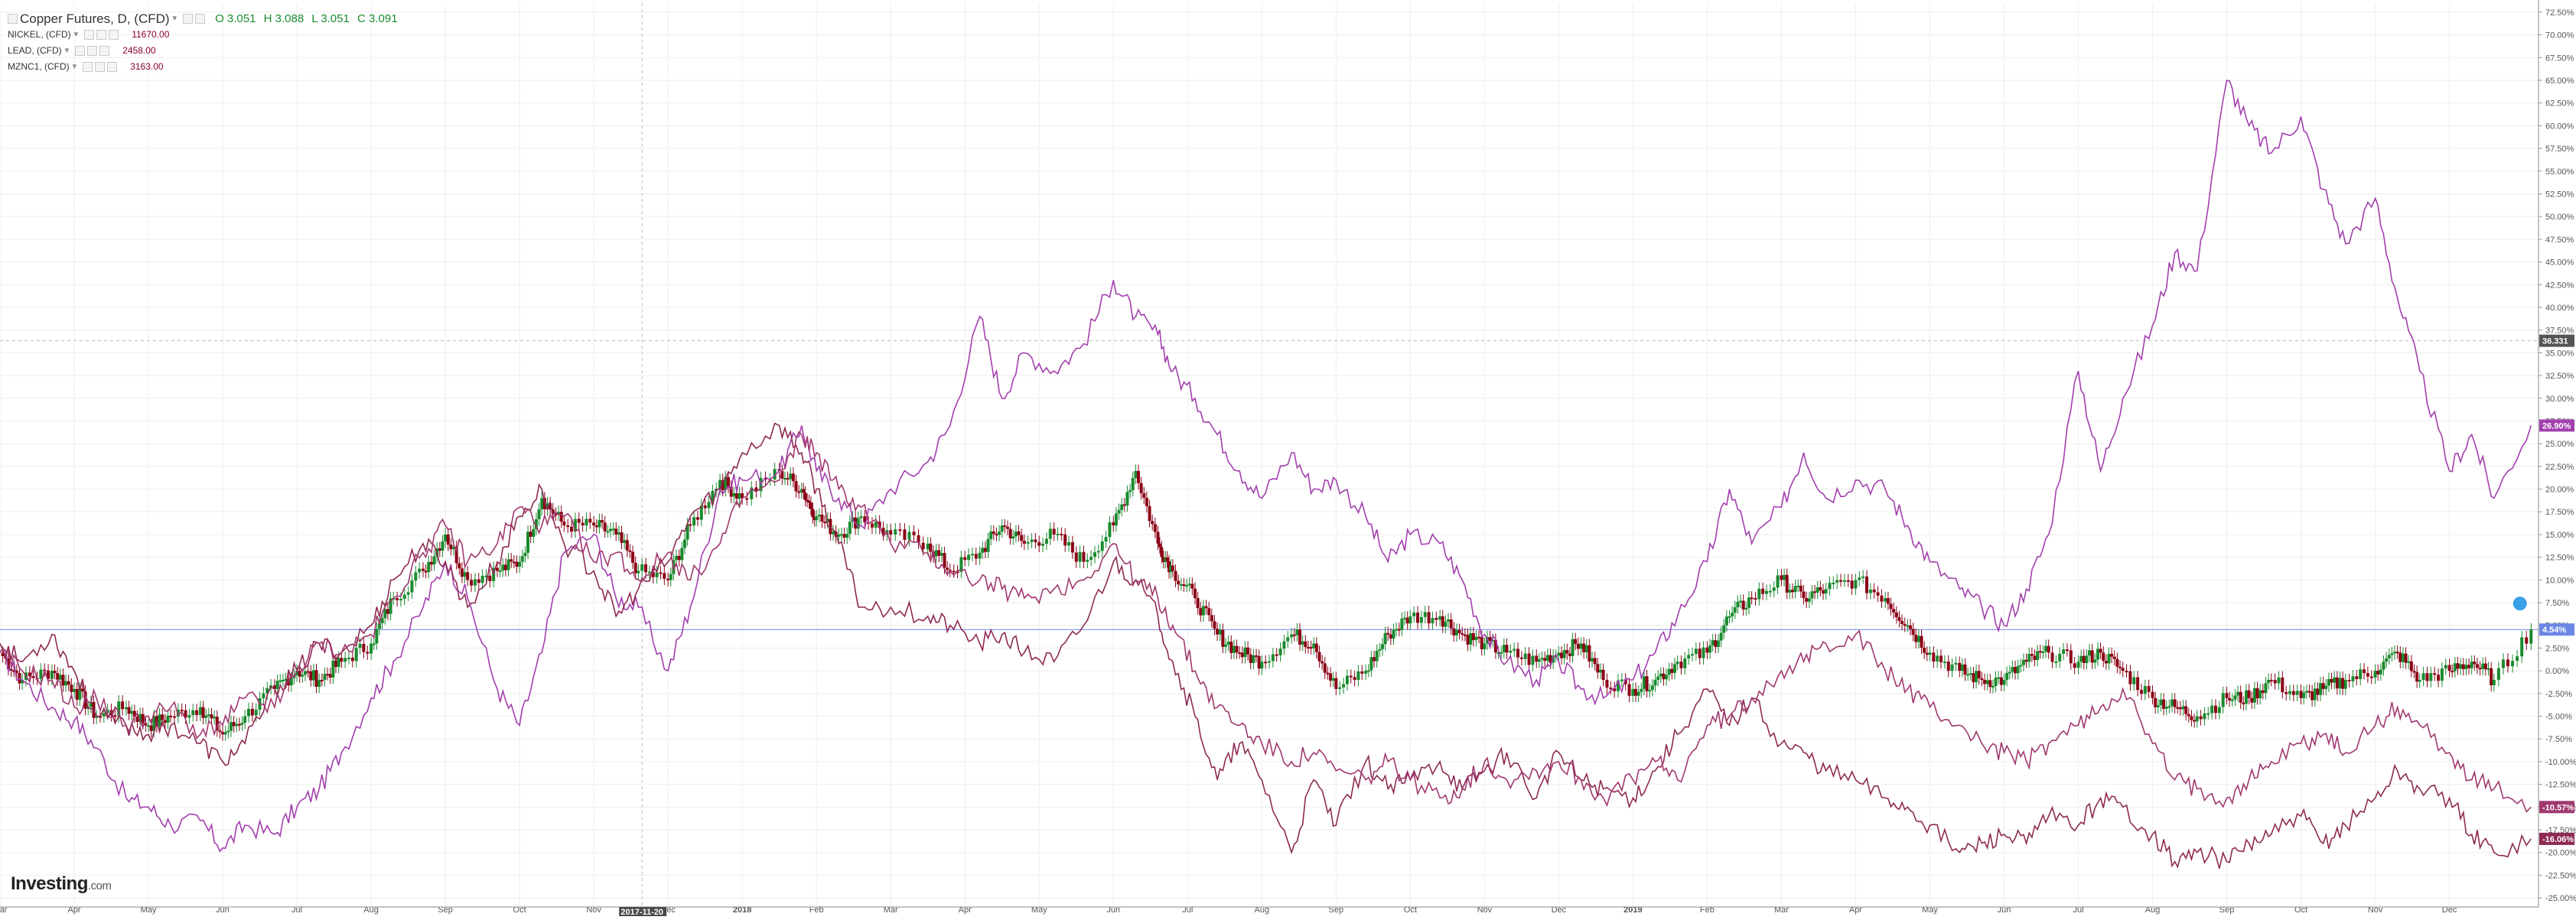  Describe the element at coordinates (643, 912) in the screenshot. I see `date-highlight-bg` at that location.